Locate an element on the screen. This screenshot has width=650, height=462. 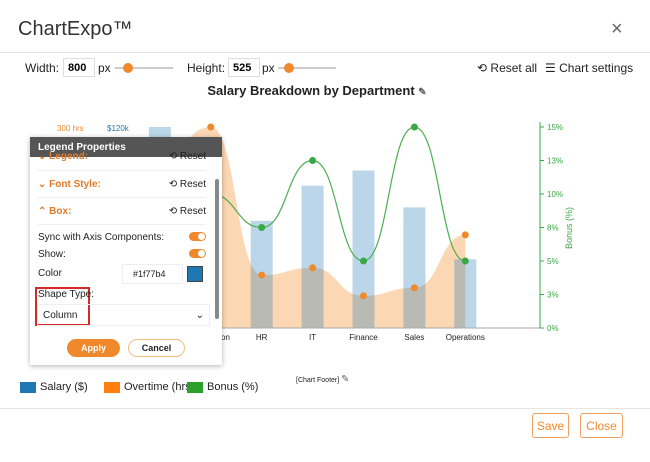
chart-settings-button: ☰ Chart settings is located at coordinates (589, 68).